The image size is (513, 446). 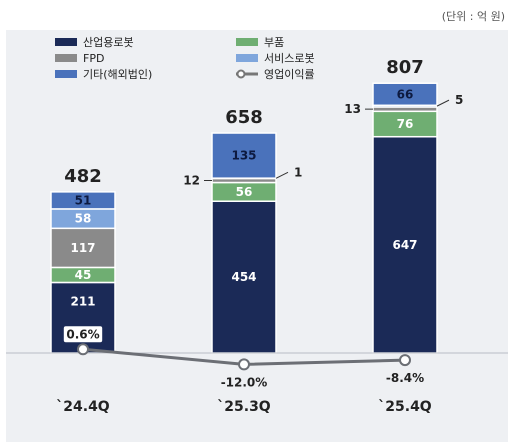 What do you see at coordinates (117, 74) in the screenshot?
I see `legend-label-4: 기타(해외법인)` at bounding box center [117, 74].